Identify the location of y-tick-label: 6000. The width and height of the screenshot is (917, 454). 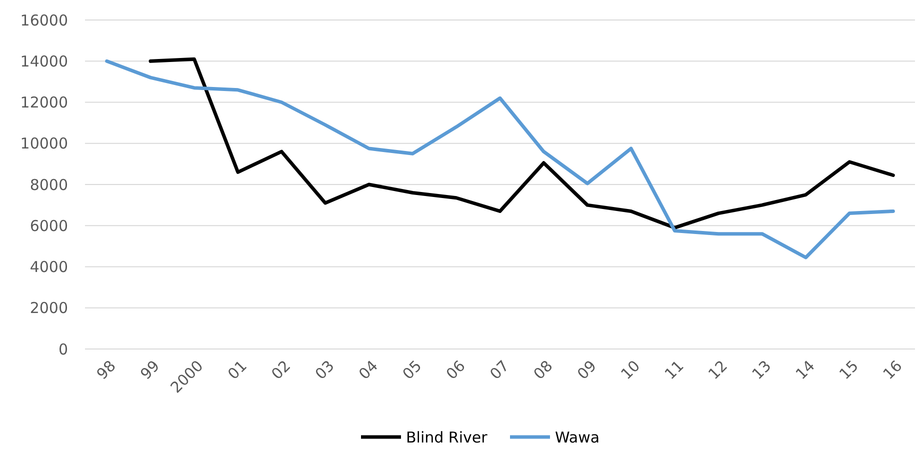
(49, 225).